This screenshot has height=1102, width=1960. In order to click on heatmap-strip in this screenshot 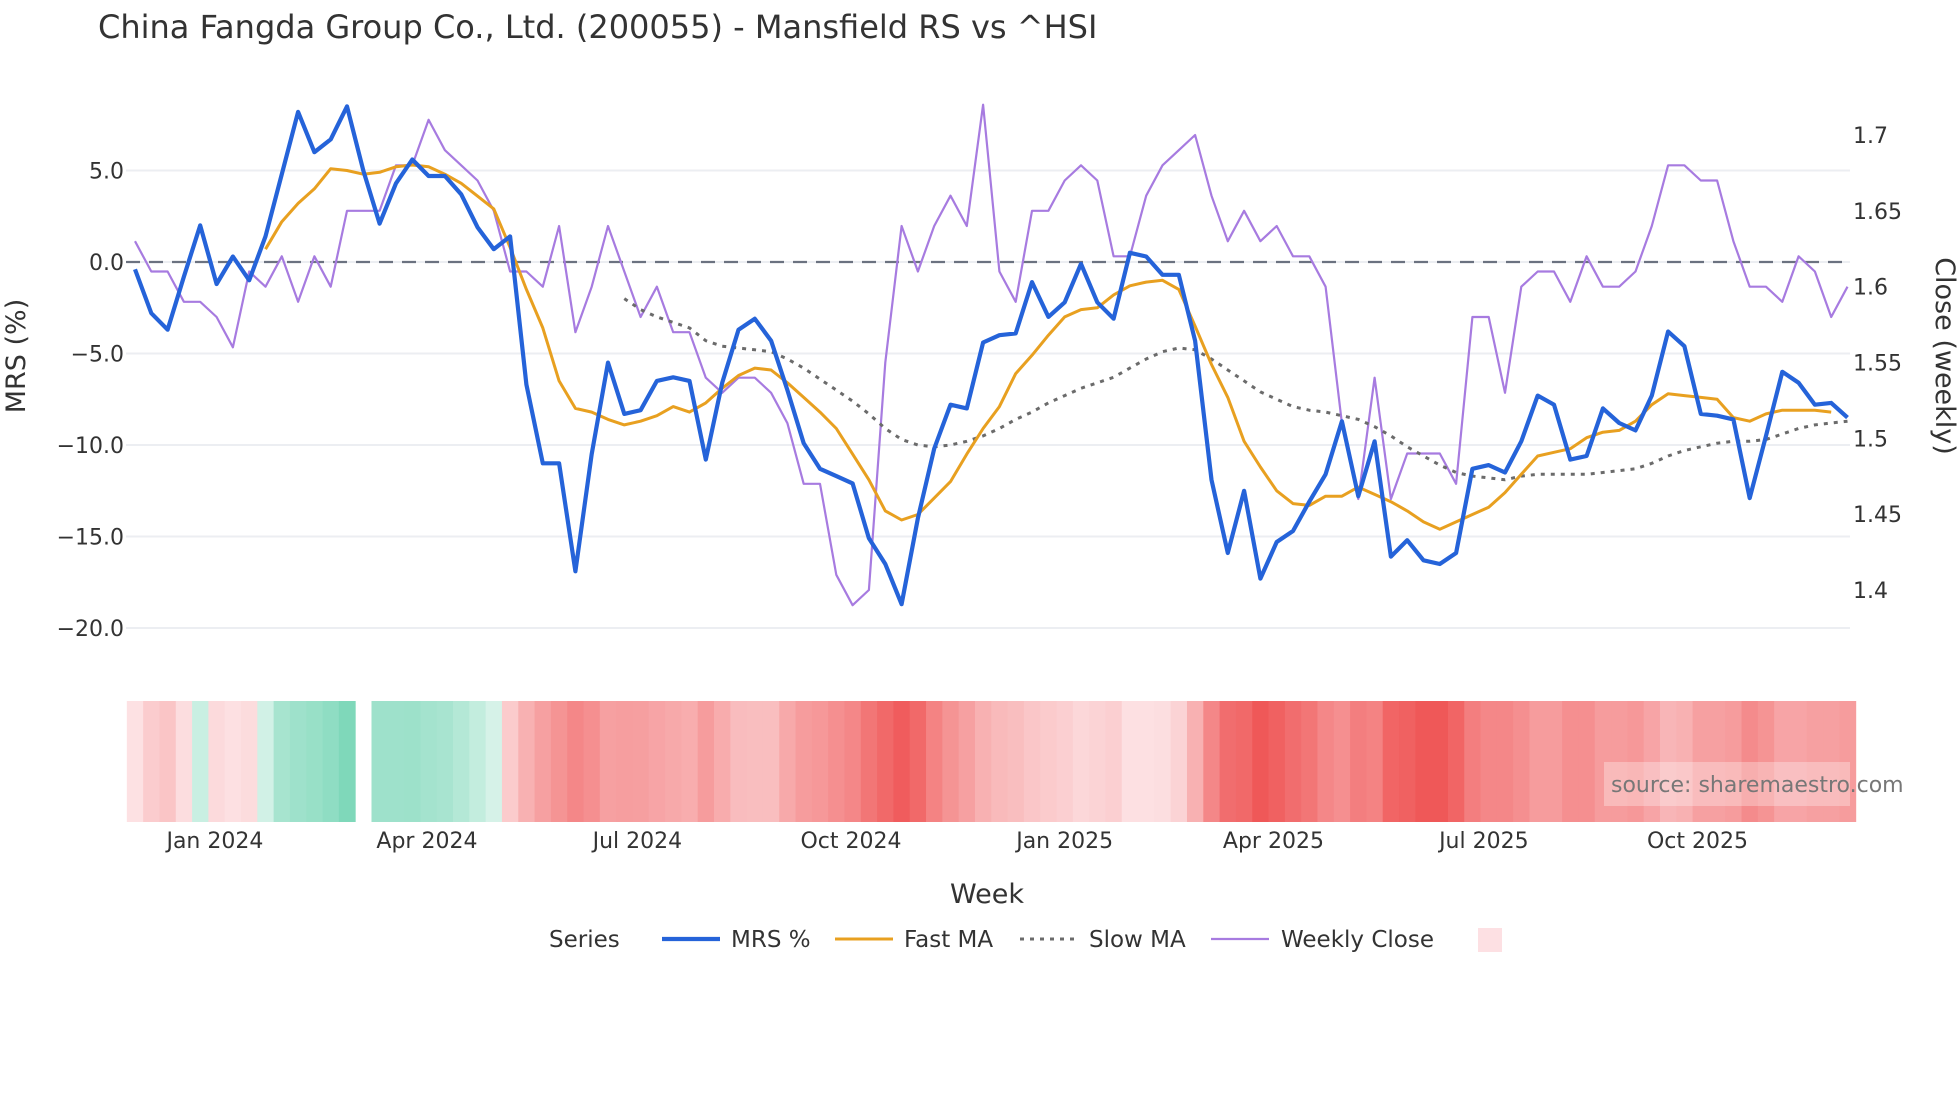, I will do `click(991, 761)`.